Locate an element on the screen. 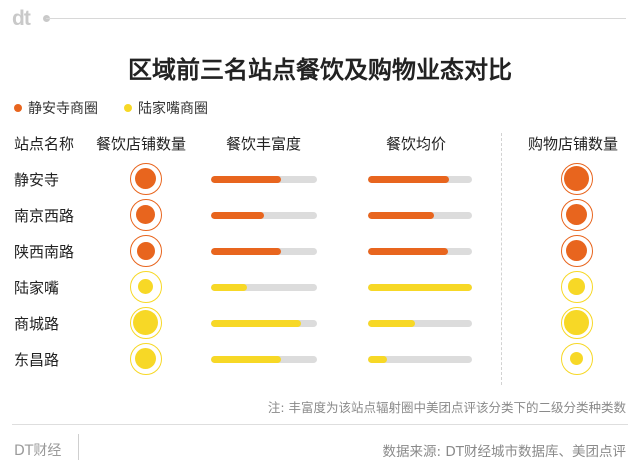 The height and width of the screenshot is (475, 640). legend-swatch-jingan is located at coordinates (18, 108).